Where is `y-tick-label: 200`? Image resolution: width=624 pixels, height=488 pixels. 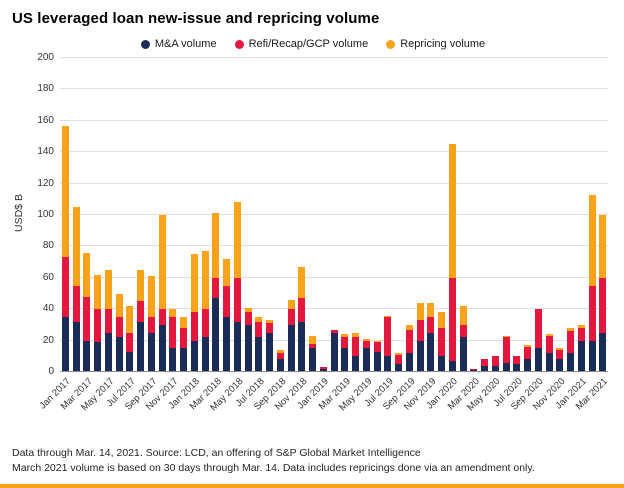 y-tick-label: 200 is located at coordinates (45, 57).